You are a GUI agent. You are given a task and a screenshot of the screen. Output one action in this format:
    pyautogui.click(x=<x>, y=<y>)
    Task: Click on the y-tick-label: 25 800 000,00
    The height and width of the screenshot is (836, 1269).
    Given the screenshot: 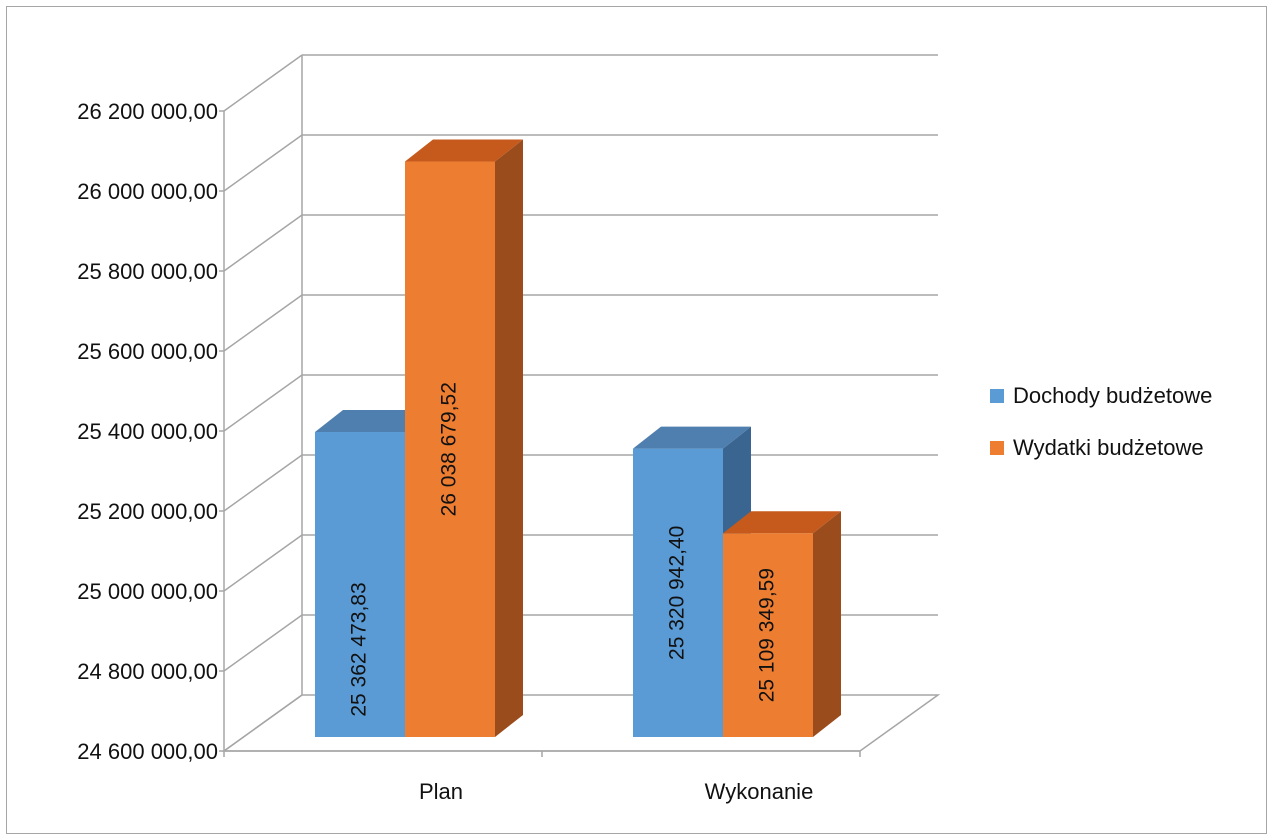 What is the action you would take?
    pyautogui.click(x=147, y=271)
    